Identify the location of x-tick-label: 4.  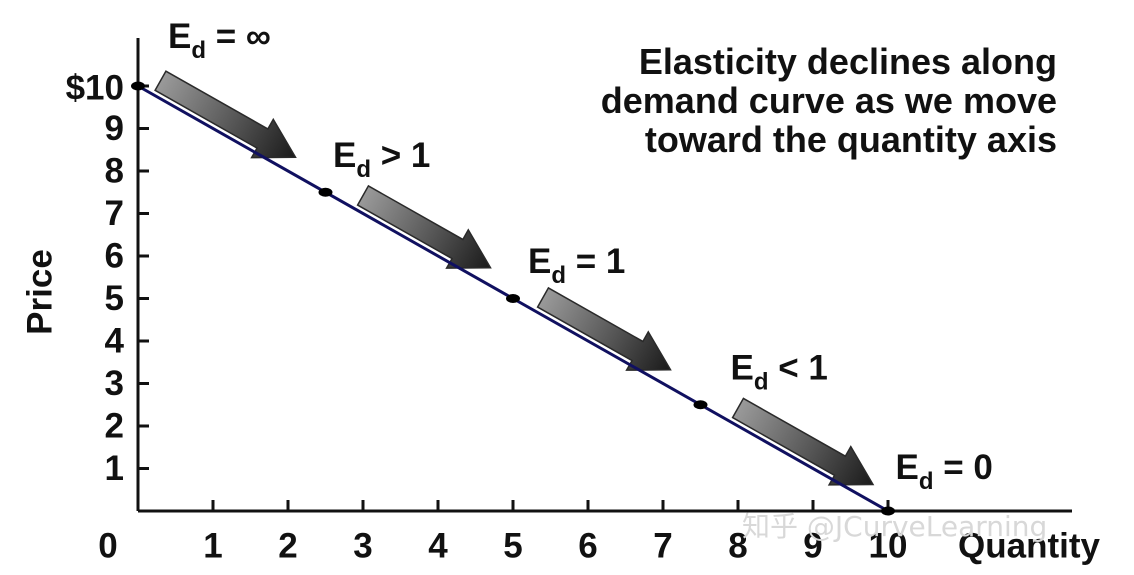
(438, 546).